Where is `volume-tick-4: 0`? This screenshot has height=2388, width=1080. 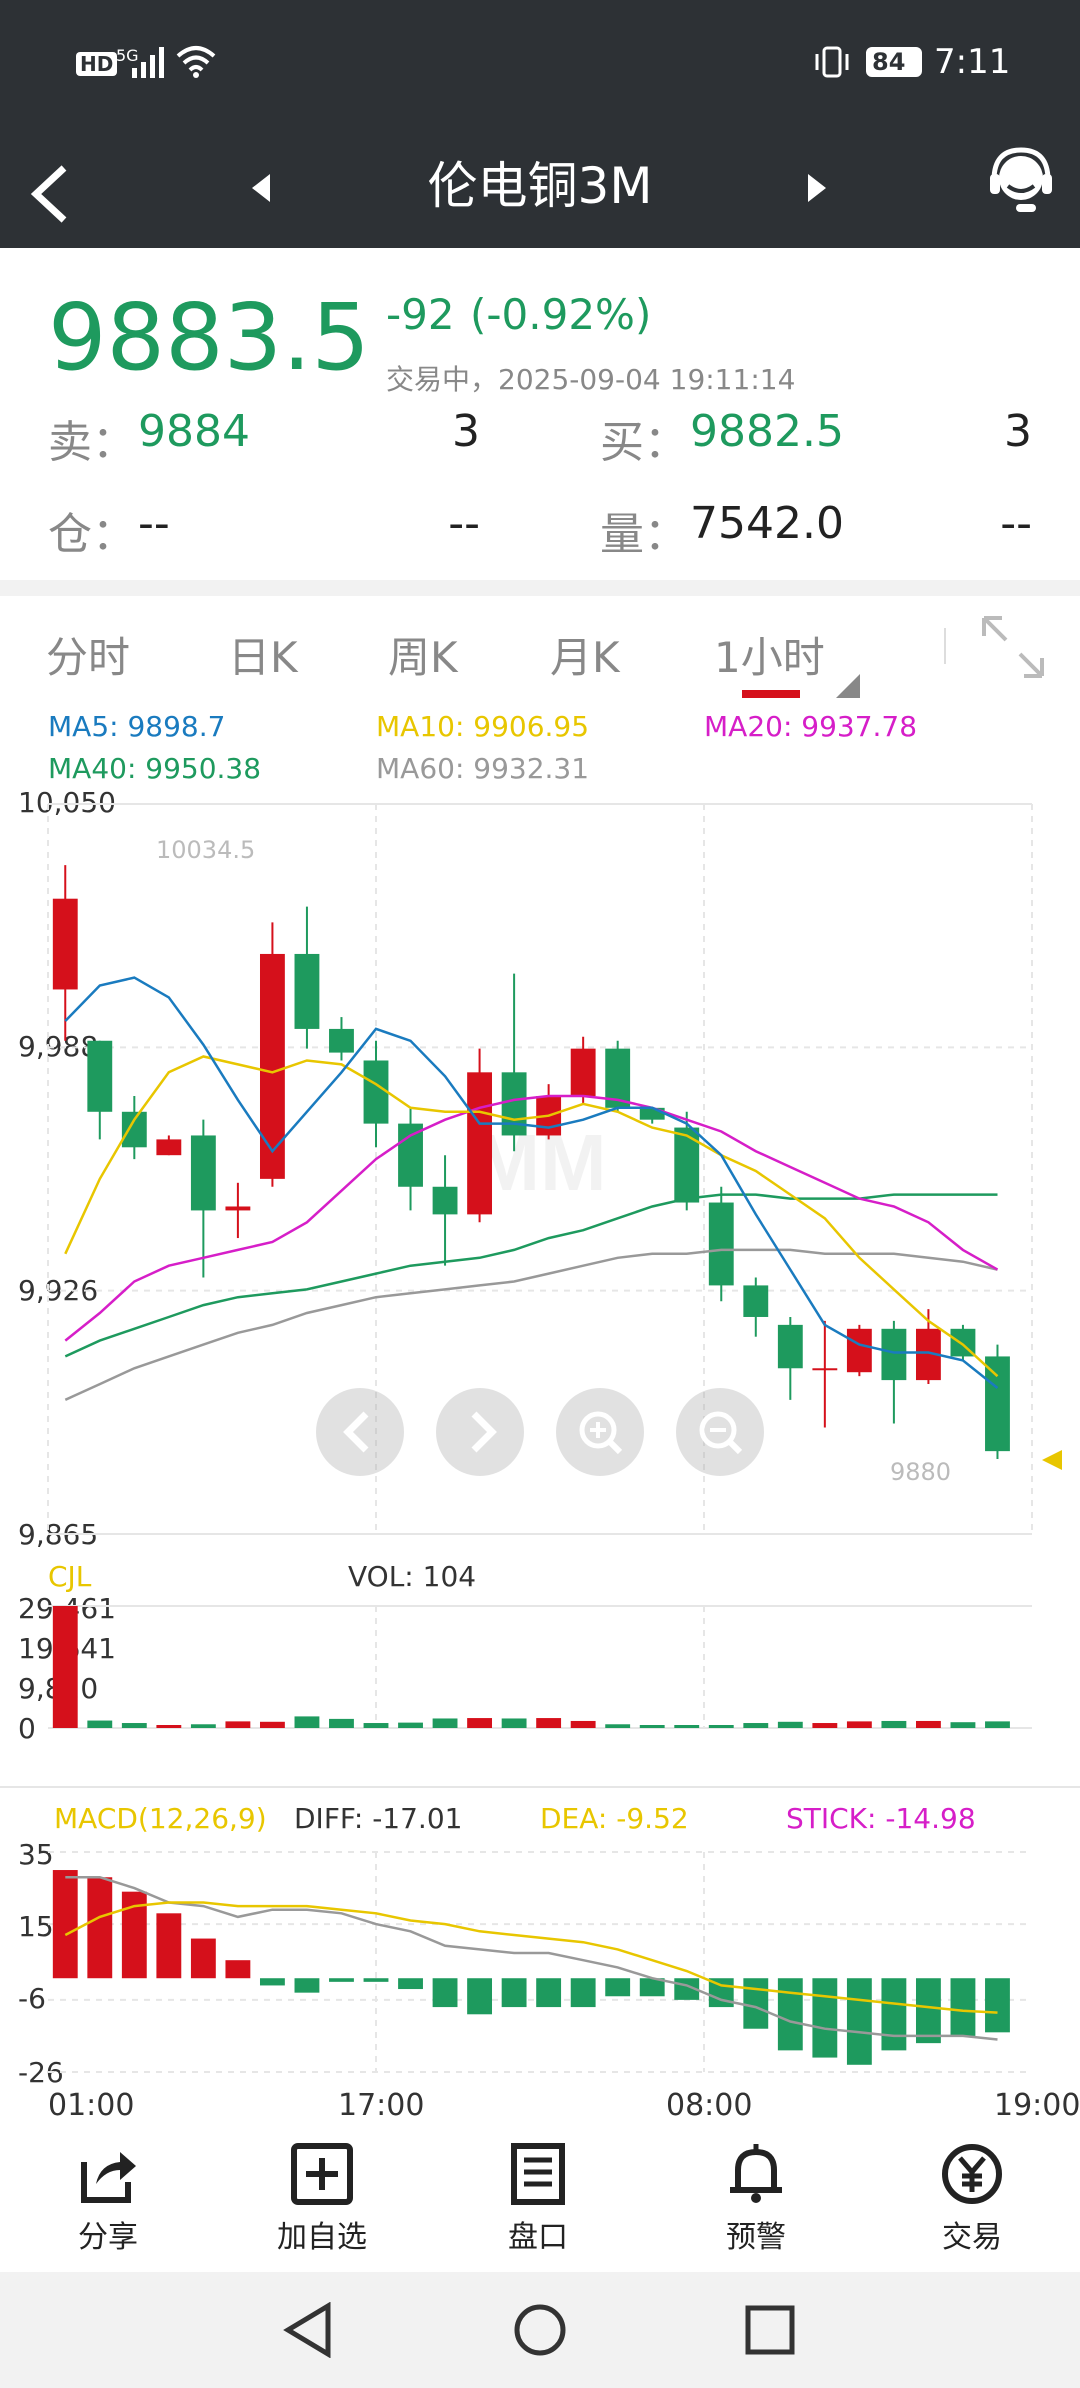 volume-tick-4: 0 is located at coordinates (27, 1728).